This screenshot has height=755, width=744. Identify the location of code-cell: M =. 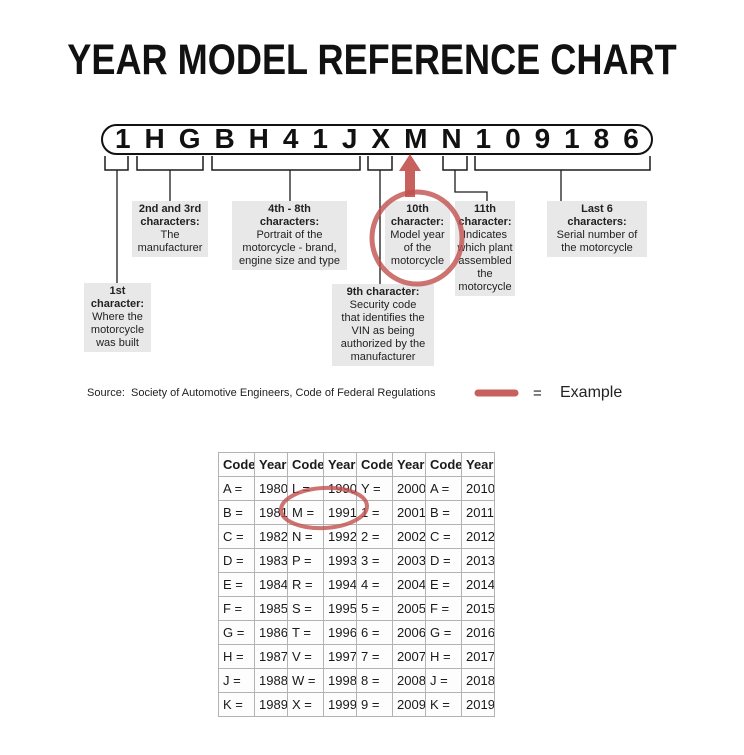
(305, 512).